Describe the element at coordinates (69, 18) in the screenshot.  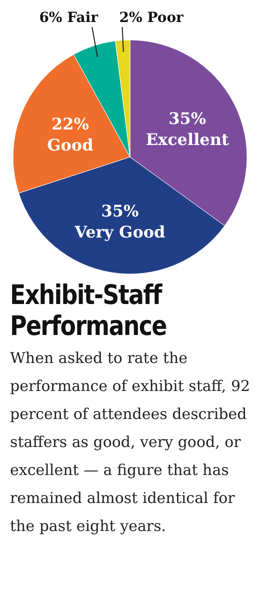
I see `slice-label: 6% Fair` at that location.